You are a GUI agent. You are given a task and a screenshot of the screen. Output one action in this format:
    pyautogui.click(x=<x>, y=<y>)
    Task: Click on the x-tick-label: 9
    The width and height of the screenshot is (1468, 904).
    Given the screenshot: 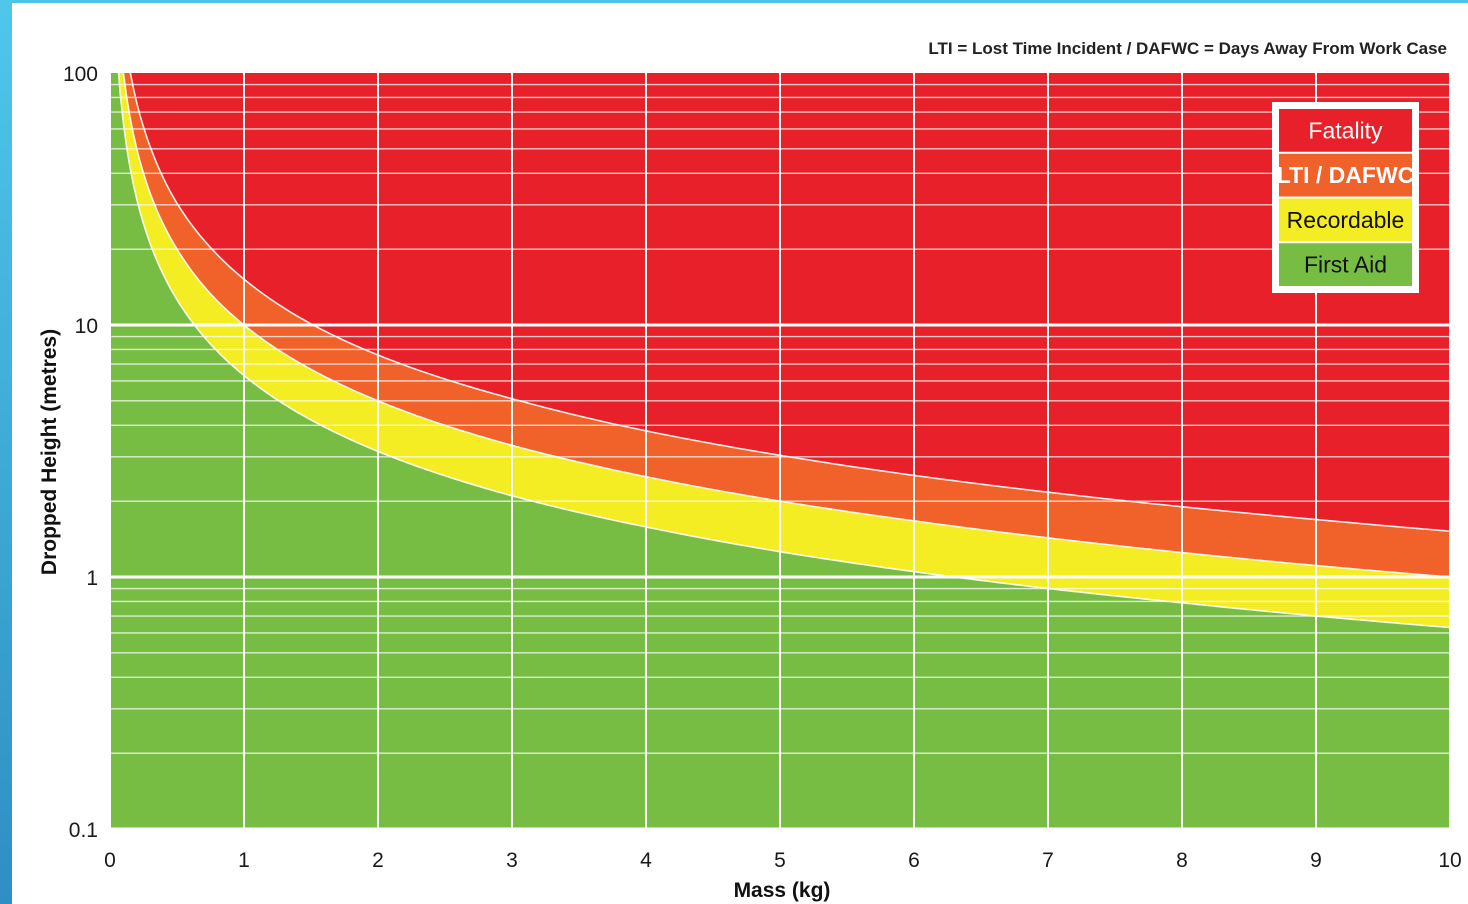 What is the action you would take?
    pyautogui.click(x=1316, y=860)
    